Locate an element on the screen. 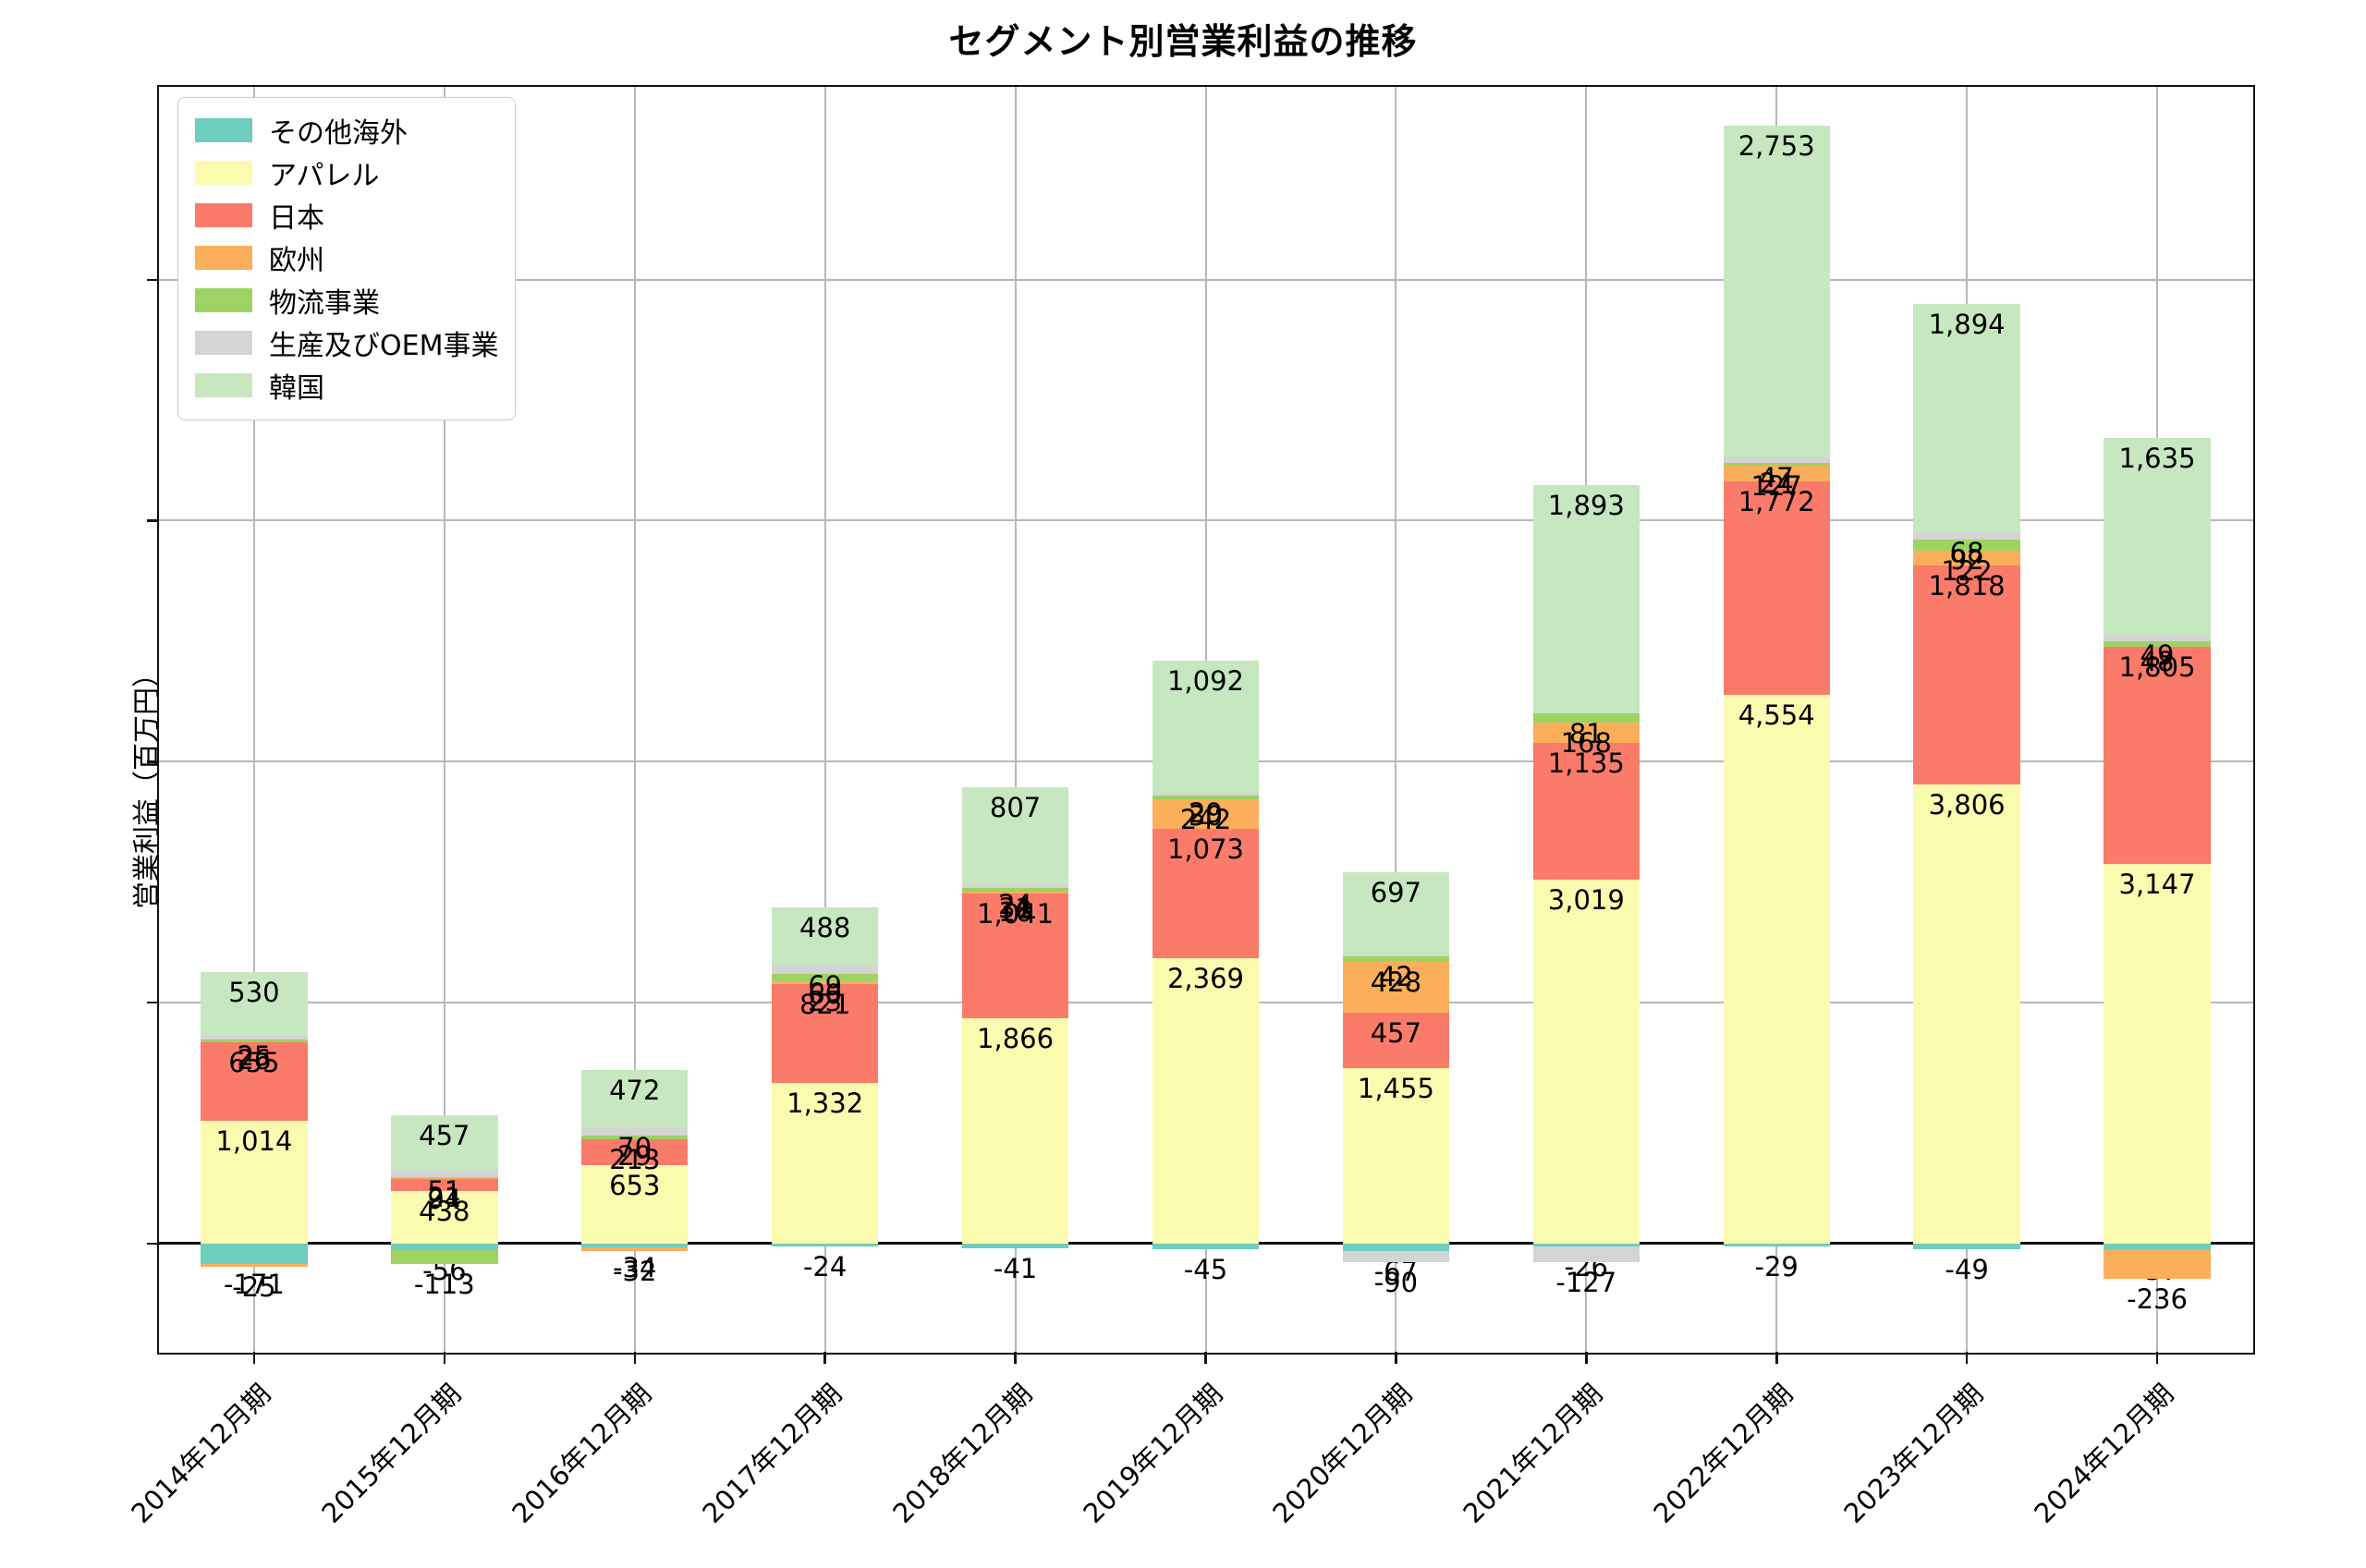 This screenshot has height=1568, width=2366. bar-group: -29 4,554 1,772 127 24 47 2,753 is located at coordinates (1777, 719).